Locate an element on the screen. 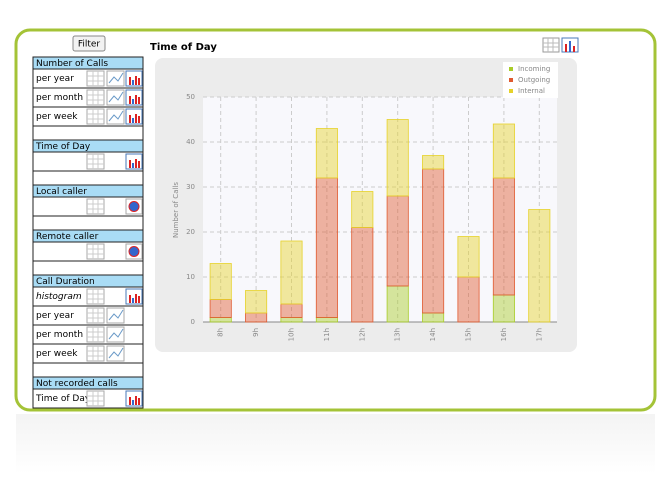 The image size is (667, 500). filter-button is located at coordinates (89, 43).